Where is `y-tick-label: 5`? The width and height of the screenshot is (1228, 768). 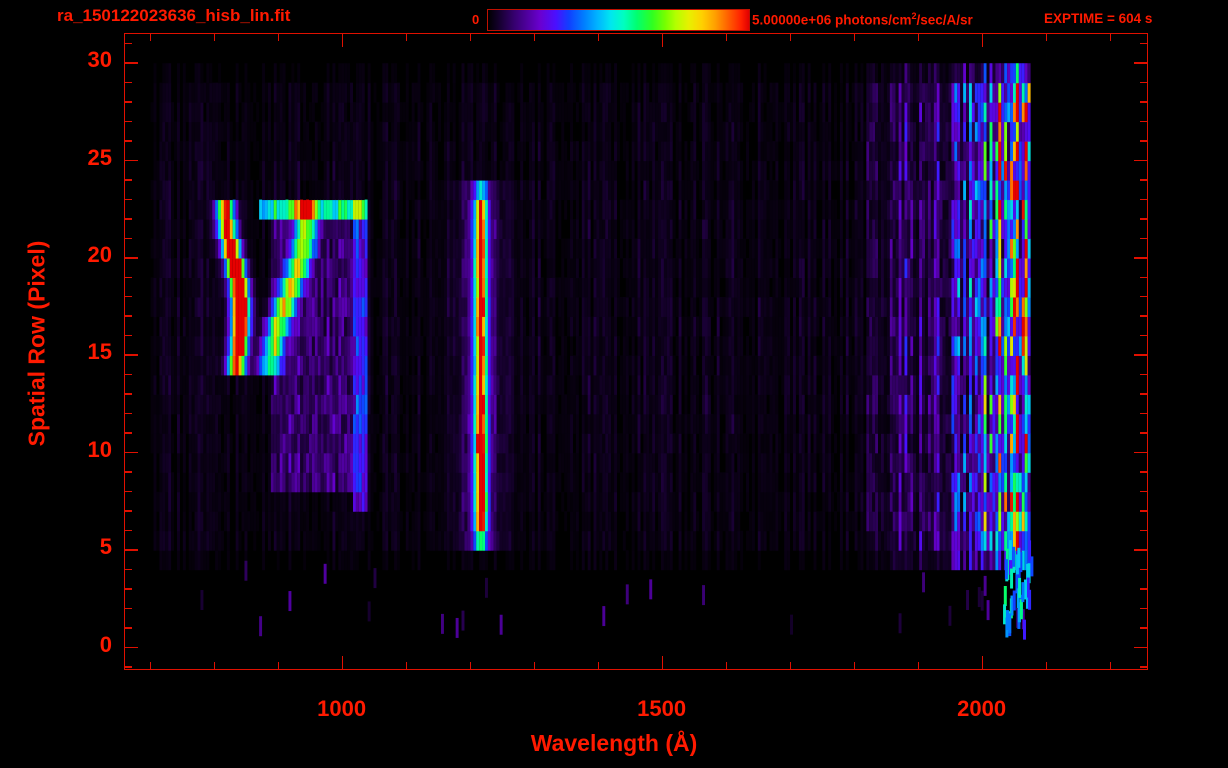 y-tick-label: 5 is located at coordinates (105, 547).